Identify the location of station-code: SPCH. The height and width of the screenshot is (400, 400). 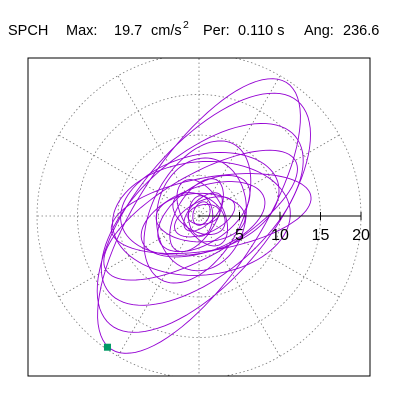
(28, 31).